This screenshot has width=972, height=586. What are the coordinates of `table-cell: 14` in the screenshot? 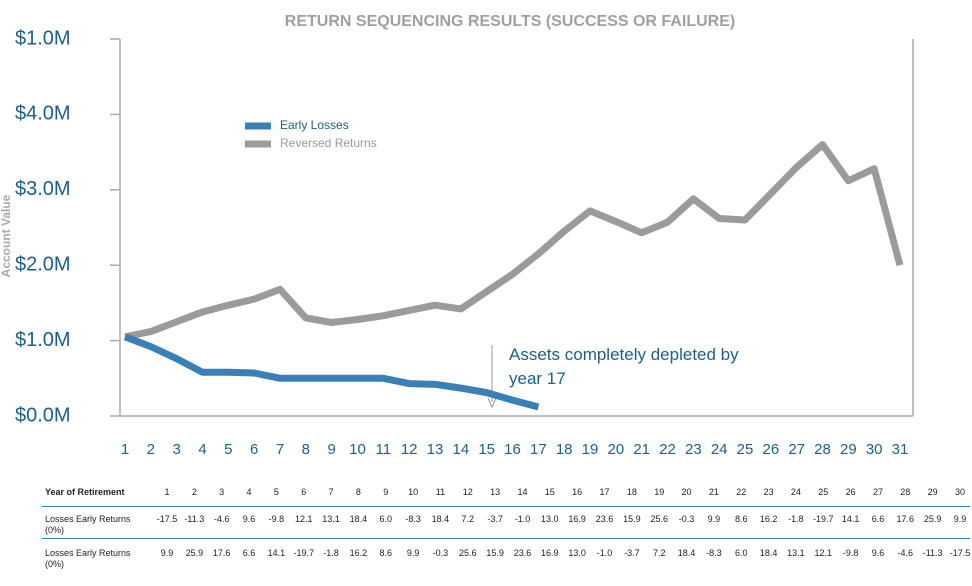 It's located at (522, 492).